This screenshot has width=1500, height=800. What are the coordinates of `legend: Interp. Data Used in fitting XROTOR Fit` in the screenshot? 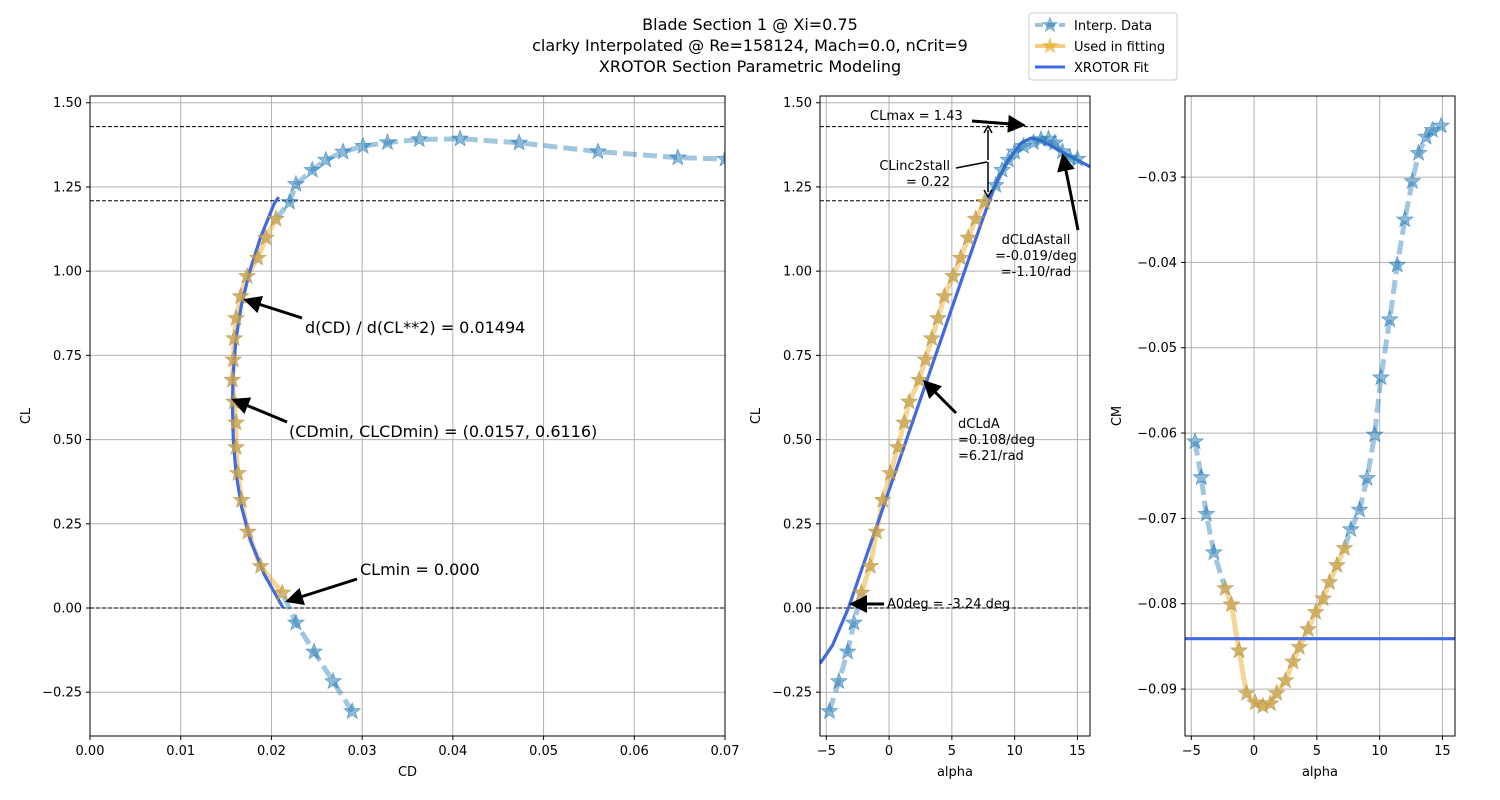 It's located at (1103, 46).